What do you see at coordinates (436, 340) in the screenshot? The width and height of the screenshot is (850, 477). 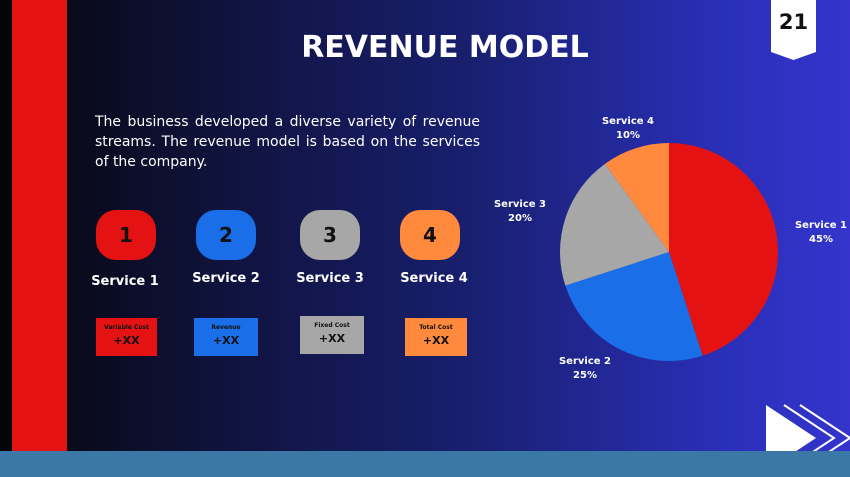 I see `total-cost-value: +XX` at bounding box center [436, 340].